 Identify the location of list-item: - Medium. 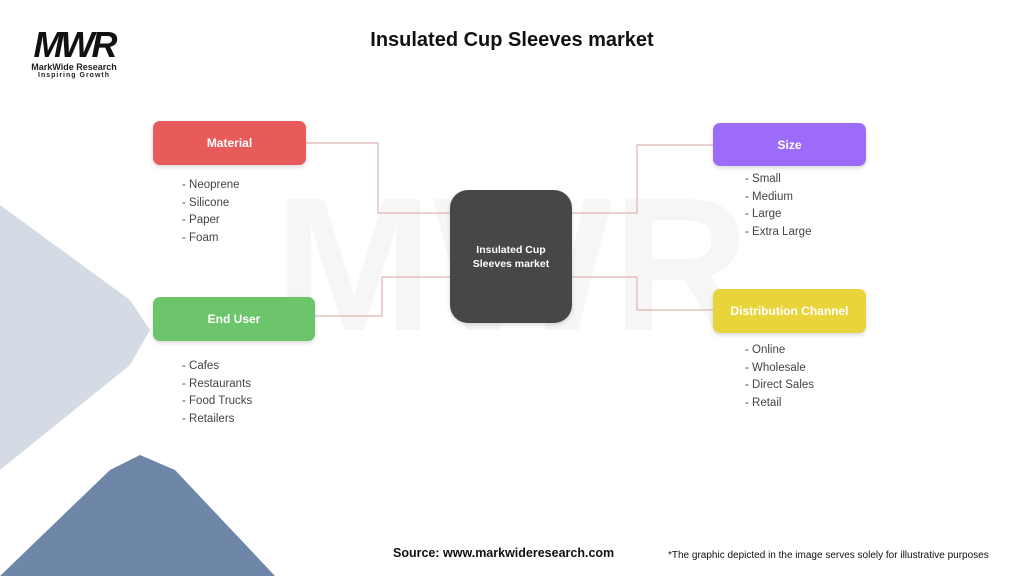
(769, 196).